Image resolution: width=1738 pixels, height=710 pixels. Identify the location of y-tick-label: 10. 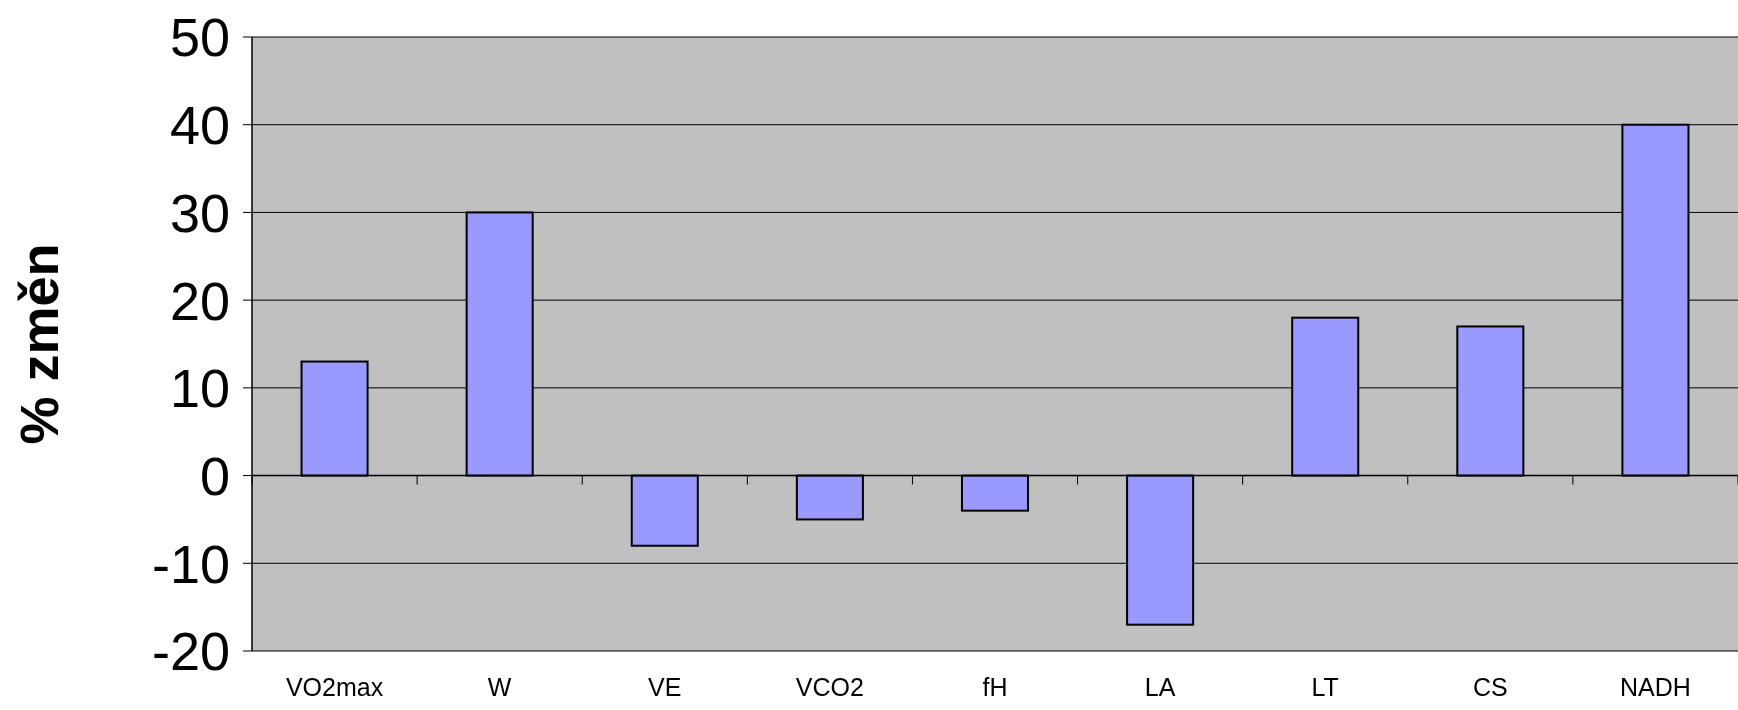
(199, 388).